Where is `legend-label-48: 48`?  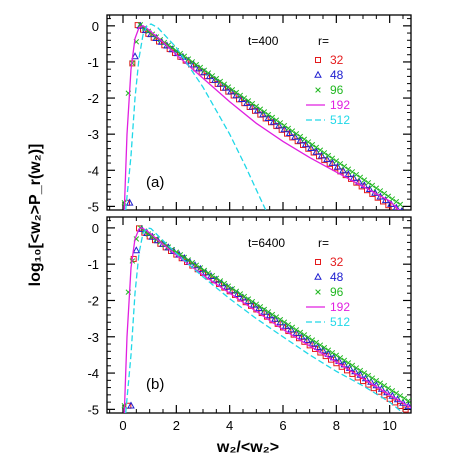 legend-label-48: 48 is located at coordinates (337, 75).